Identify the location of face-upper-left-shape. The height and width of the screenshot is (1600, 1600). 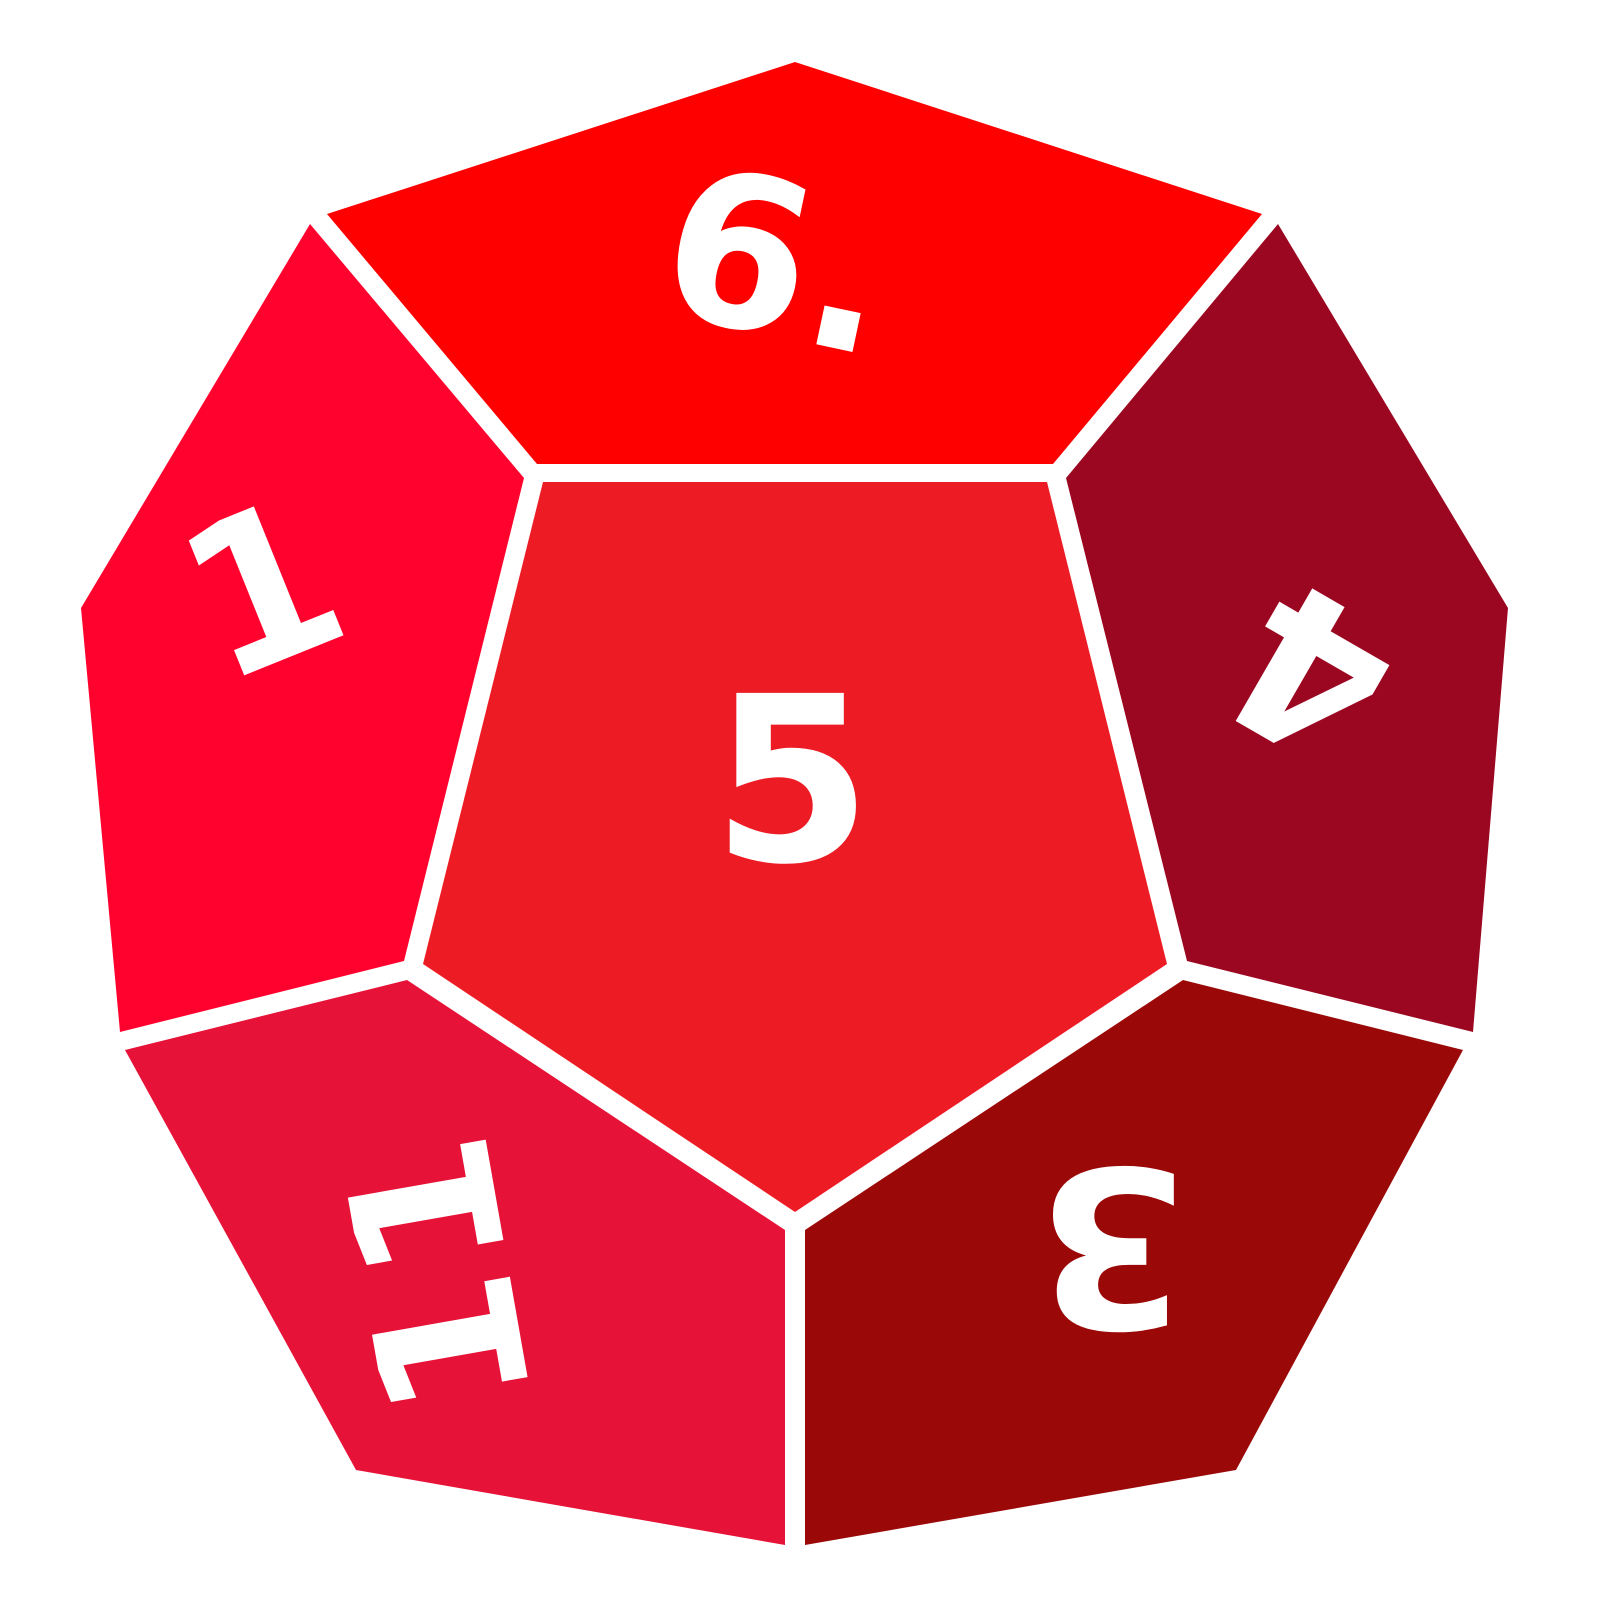
(302, 628).